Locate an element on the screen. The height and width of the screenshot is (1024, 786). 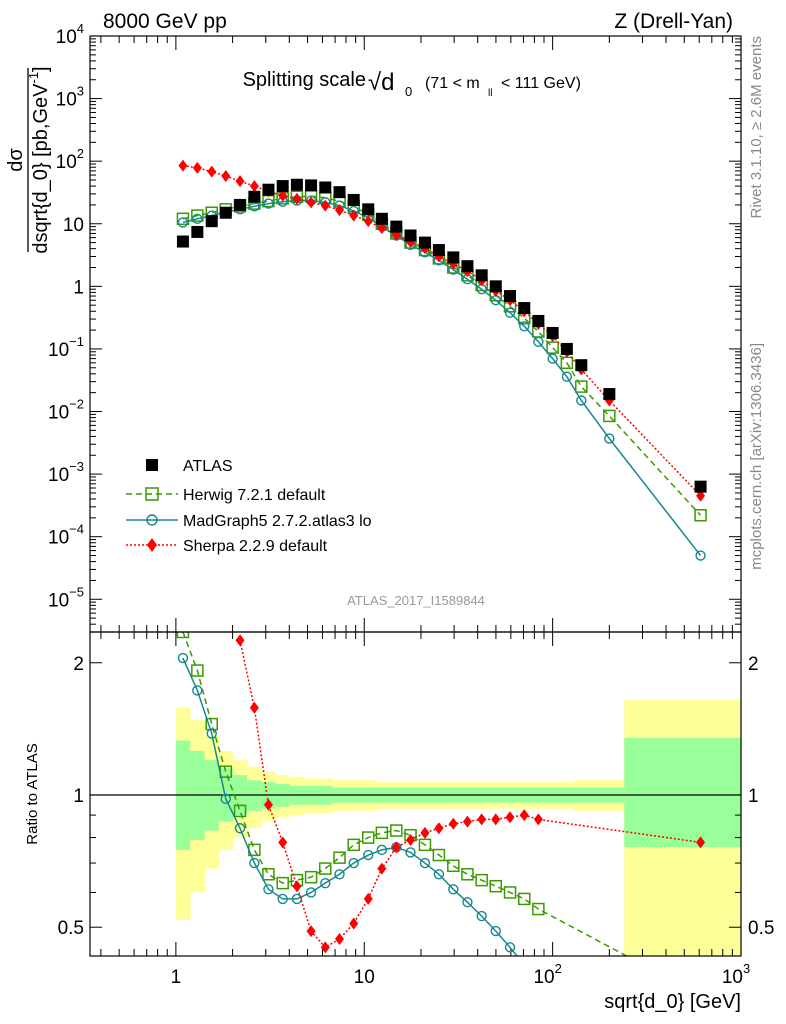
x-tick-label-exponent: 3 is located at coordinates (746, 968).